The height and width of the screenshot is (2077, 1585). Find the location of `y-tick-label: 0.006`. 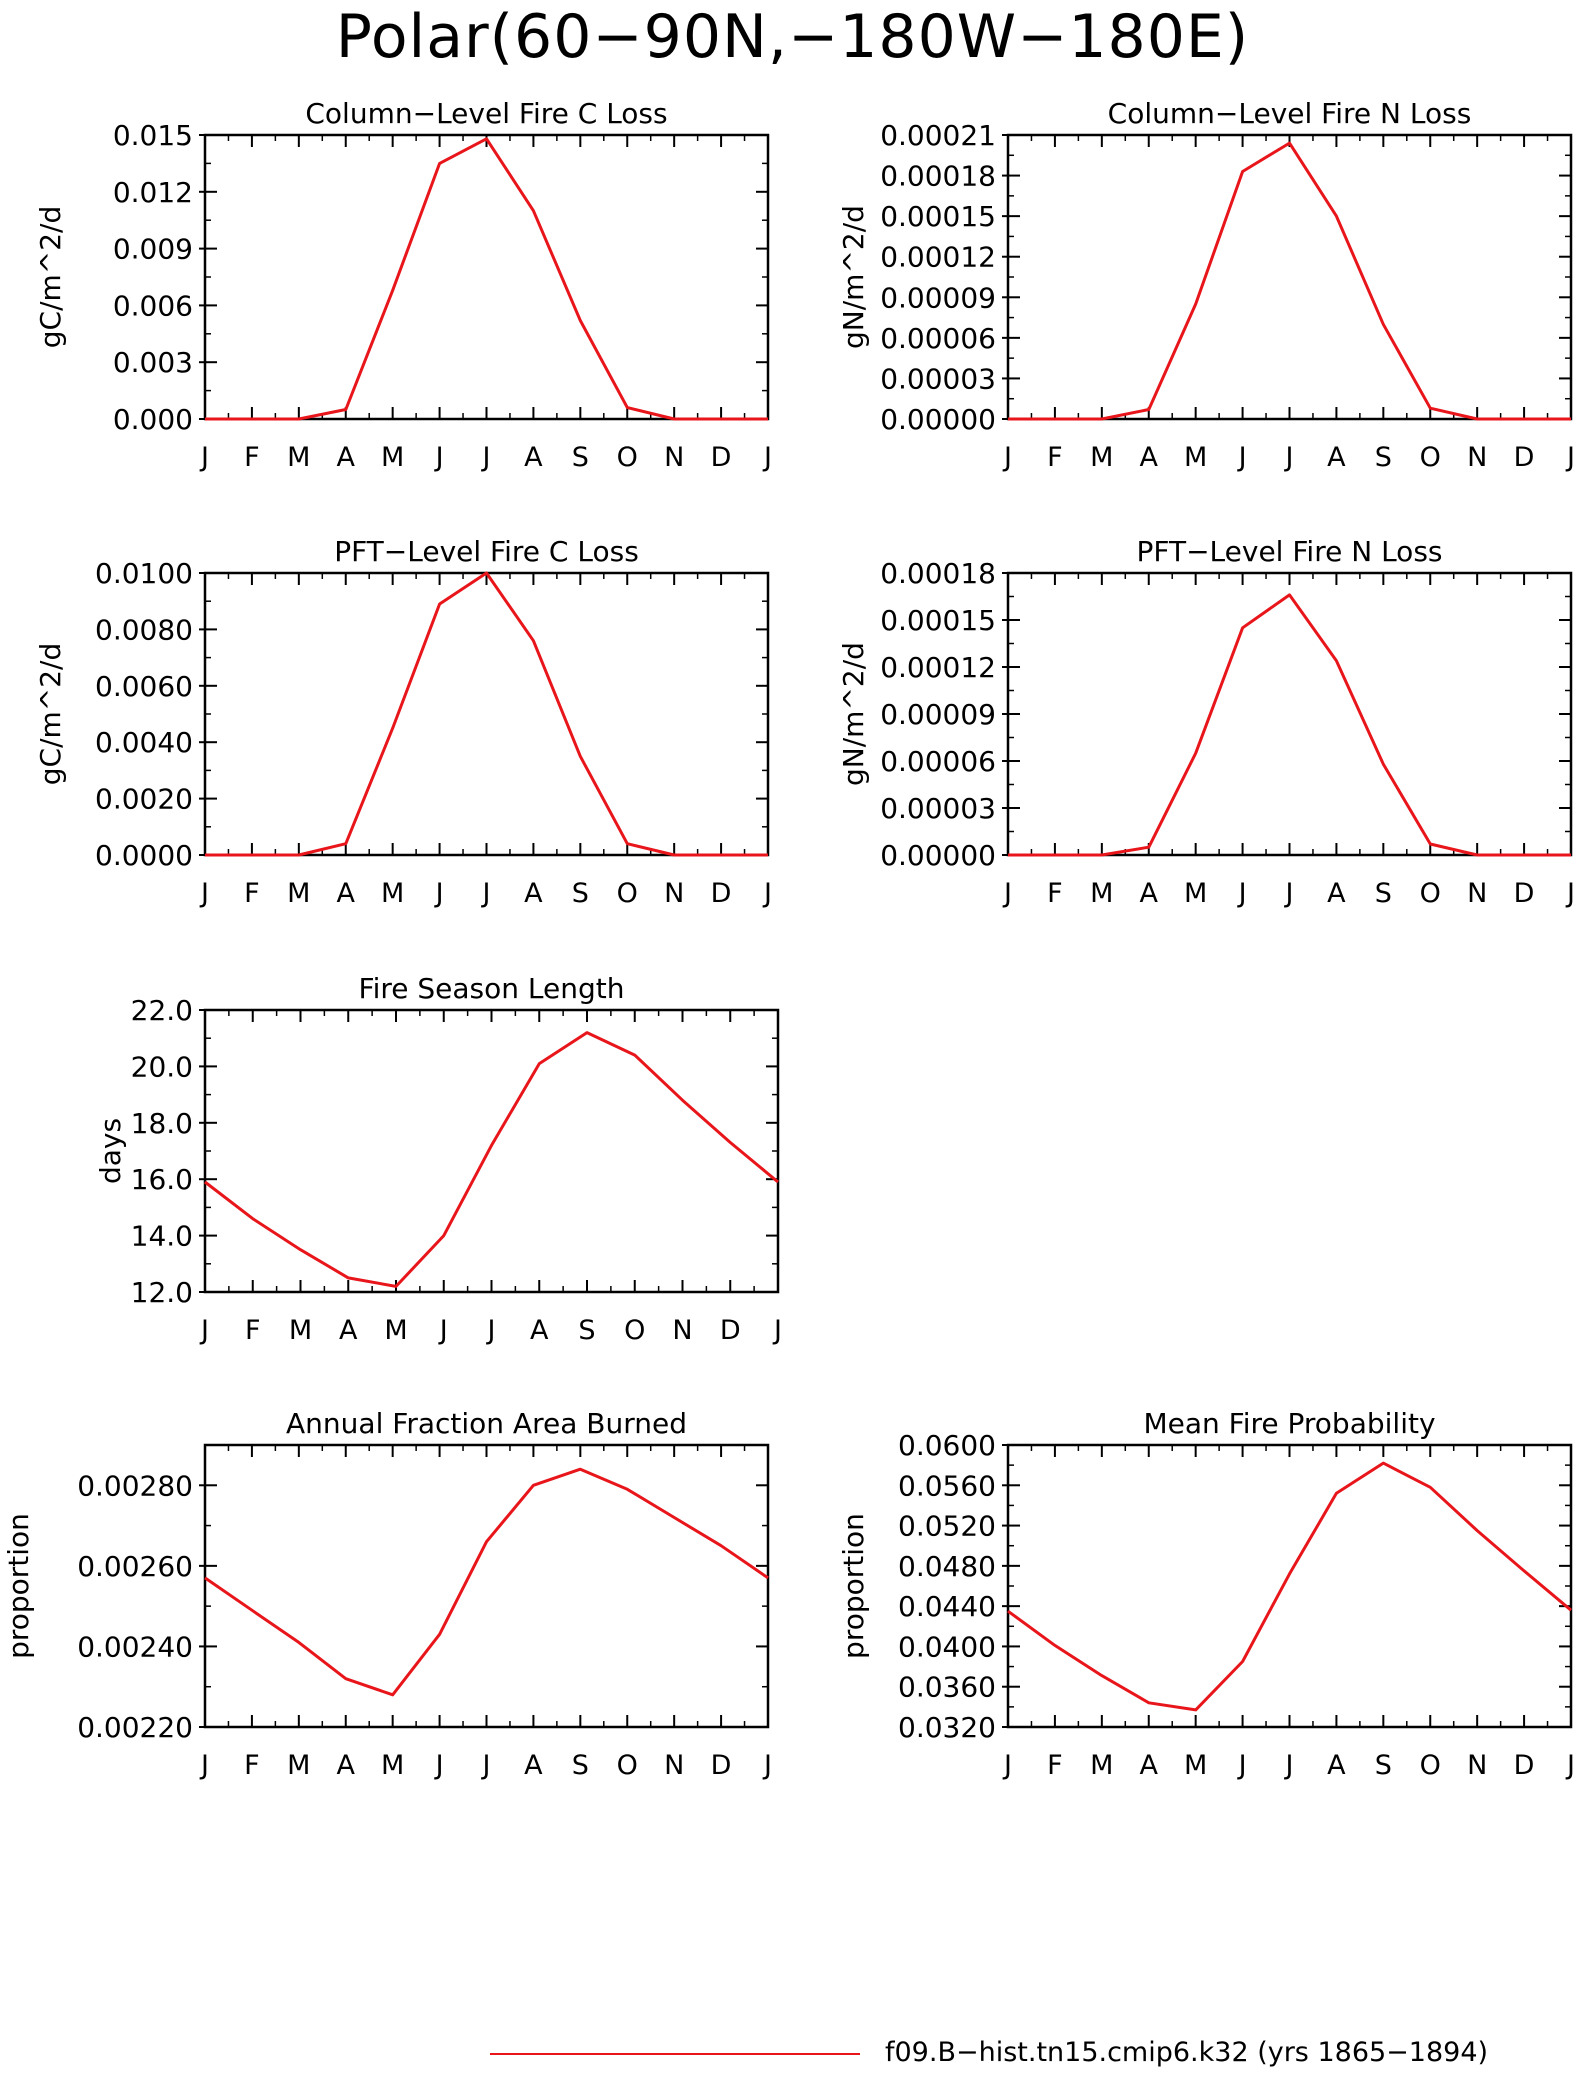

y-tick-label: 0.006 is located at coordinates (153, 305).